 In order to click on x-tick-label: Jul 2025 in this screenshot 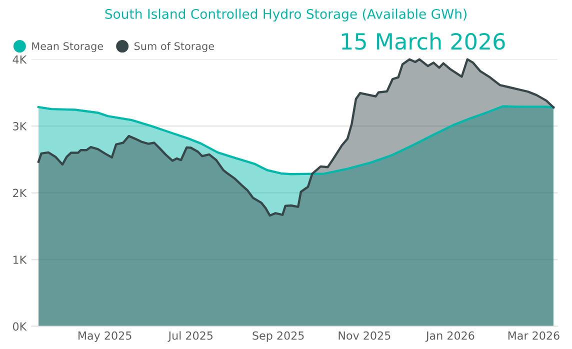, I will do `click(190, 336)`.